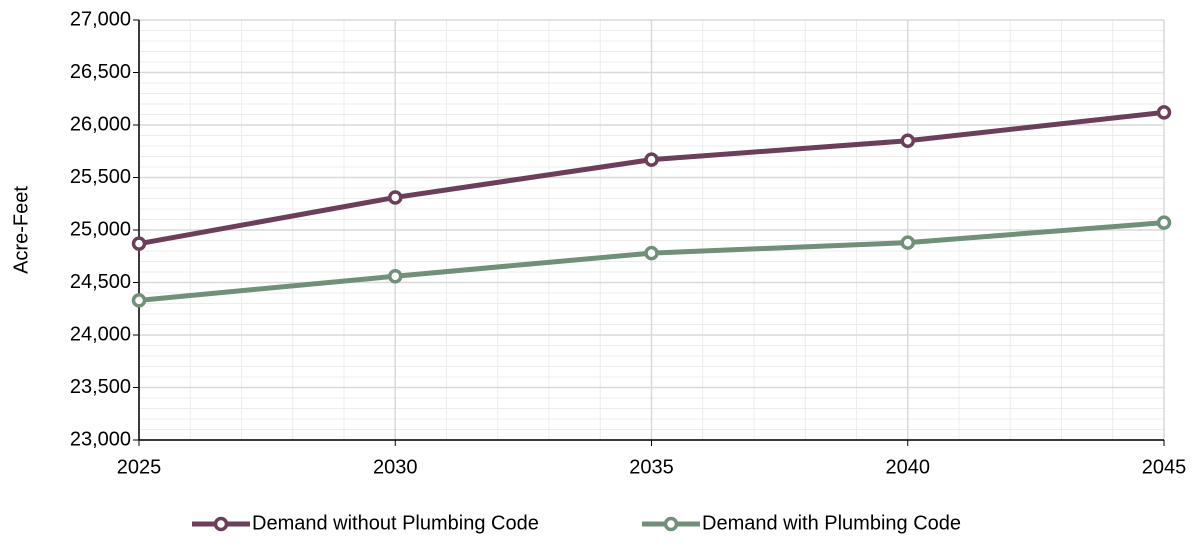  What do you see at coordinates (831, 523) in the screenshot?
I see `legend-label: Demand with Plumbing Code` at bounding box center [831, 523].